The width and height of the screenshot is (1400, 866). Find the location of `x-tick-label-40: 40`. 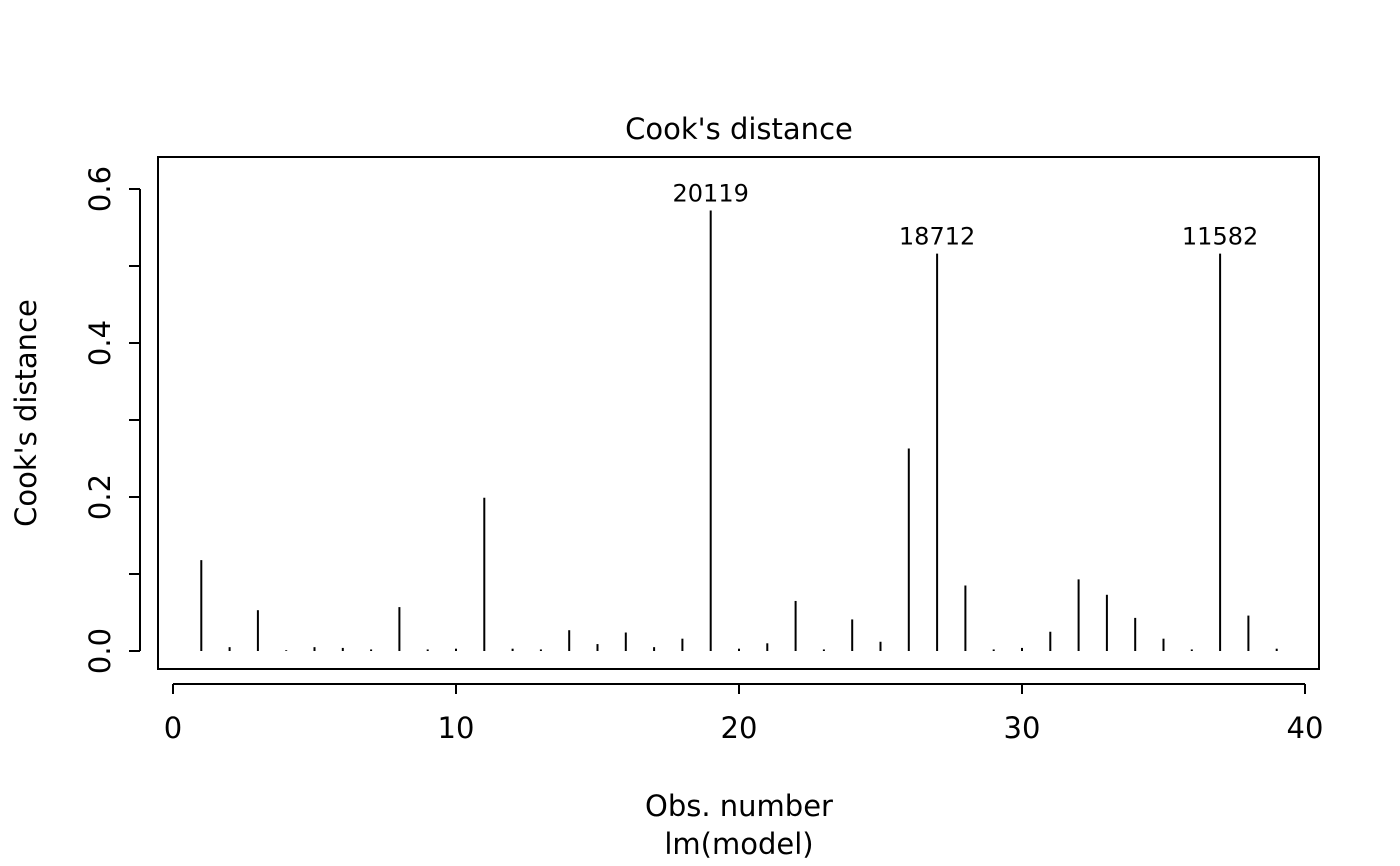

x-tick-label-40: 40 is located at coordinates (1305, 728).